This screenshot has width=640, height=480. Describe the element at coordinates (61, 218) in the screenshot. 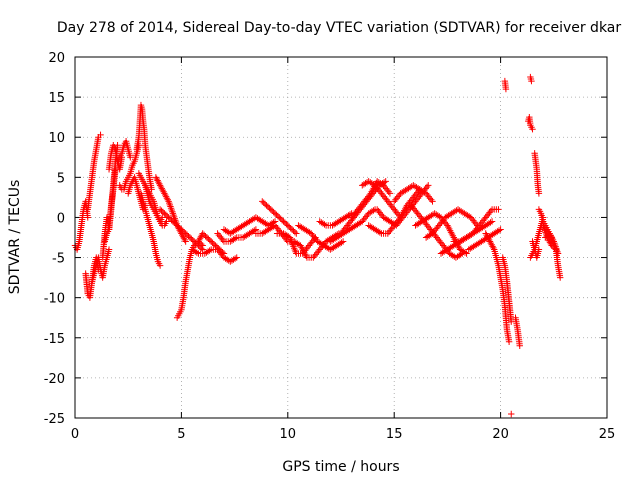

I see `y-tick-label: 0` at that location.